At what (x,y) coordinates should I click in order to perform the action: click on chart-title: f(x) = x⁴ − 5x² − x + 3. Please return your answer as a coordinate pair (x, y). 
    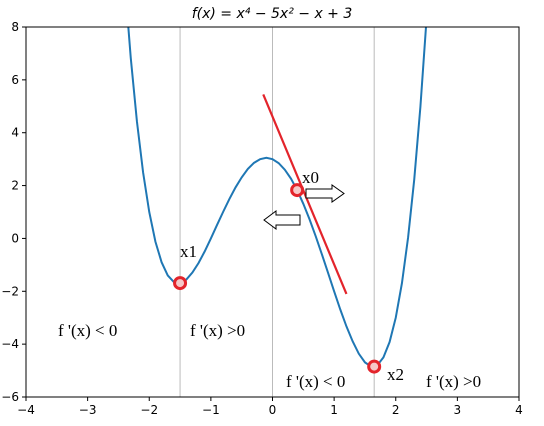
    Looking at the image, I should click on (272, 14).